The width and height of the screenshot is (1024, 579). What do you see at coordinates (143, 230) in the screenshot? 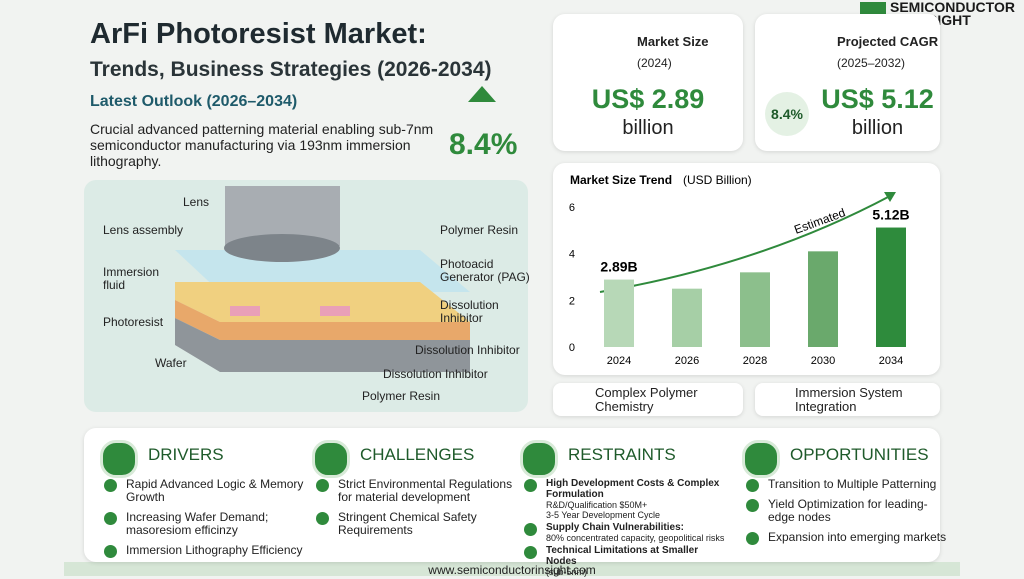
I see `diagram-label: Lens assembly` at bounding box center [143, 230].